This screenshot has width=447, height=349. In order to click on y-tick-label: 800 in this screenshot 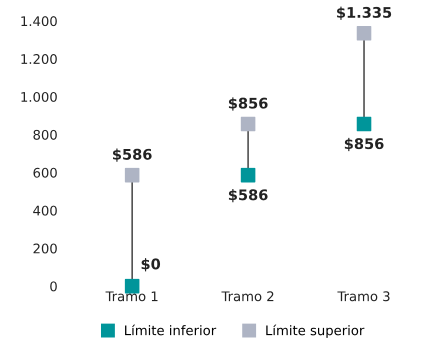, I will do `click(45, 135)`.